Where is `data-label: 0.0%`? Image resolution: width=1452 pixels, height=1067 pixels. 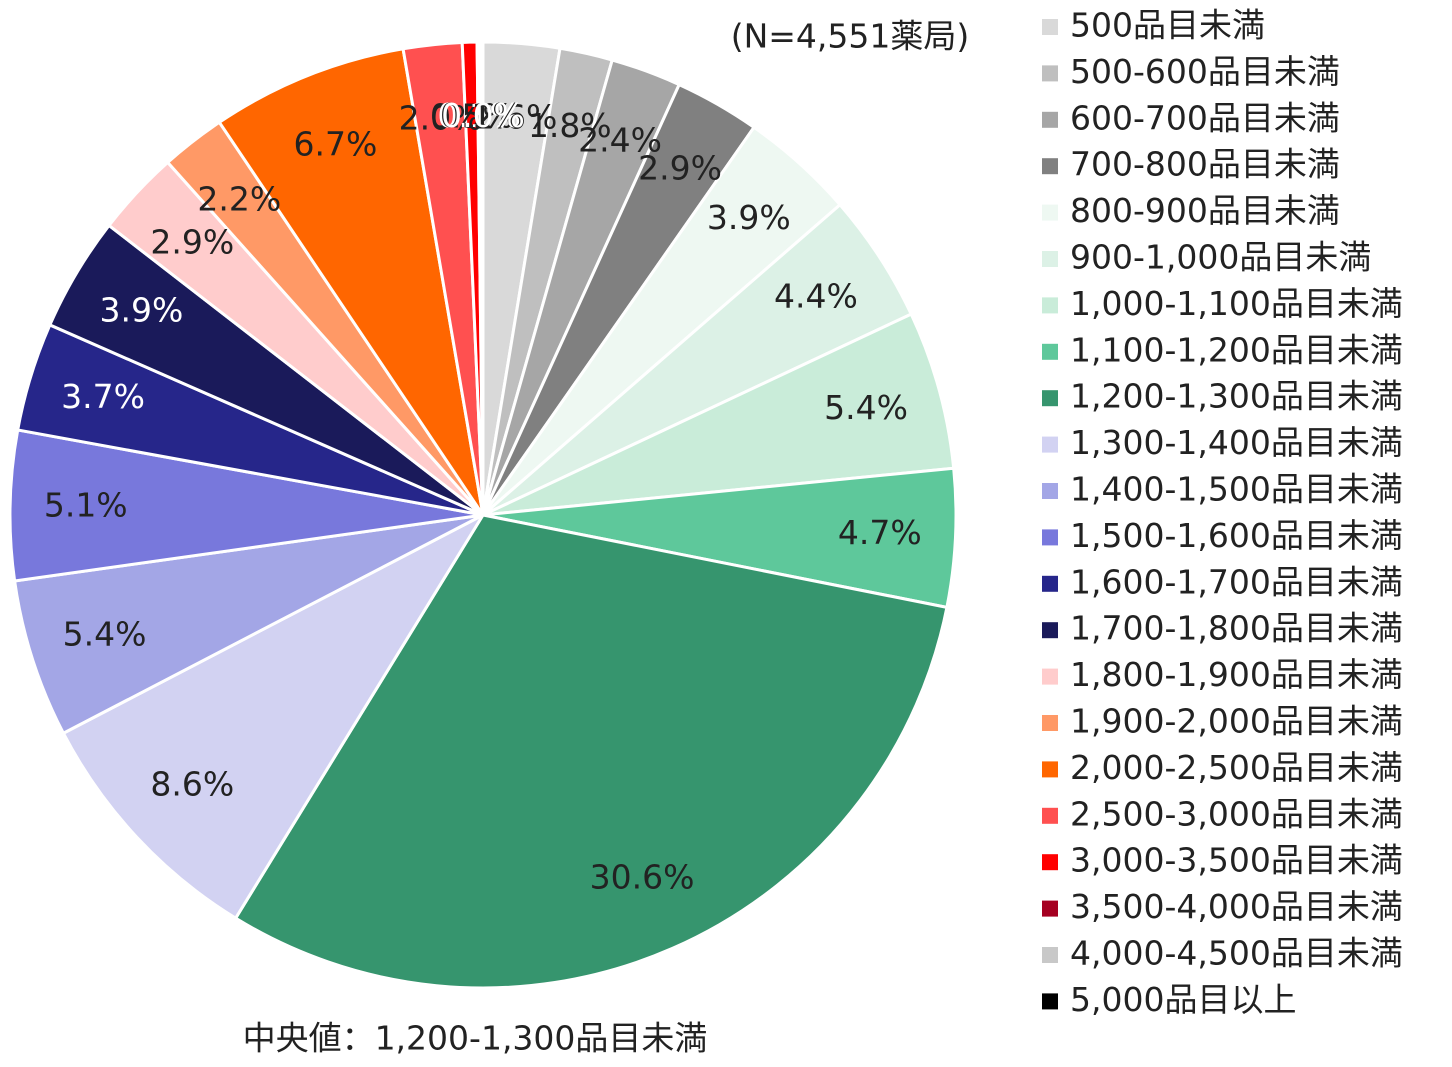
data-label: 0.0% is located at coordinates (483, 115).